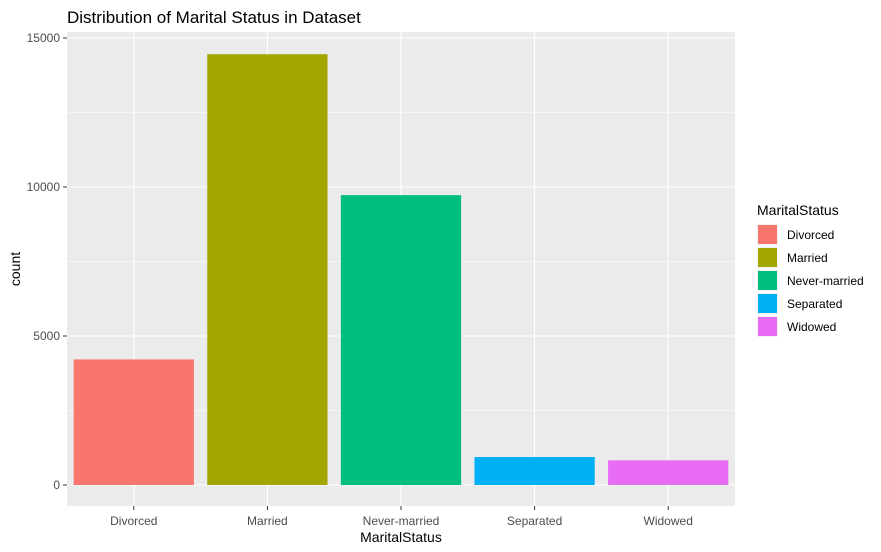 This screenshot has height=552, width=881. I want to click on y-tick-label: 15000, so click(44, 38).